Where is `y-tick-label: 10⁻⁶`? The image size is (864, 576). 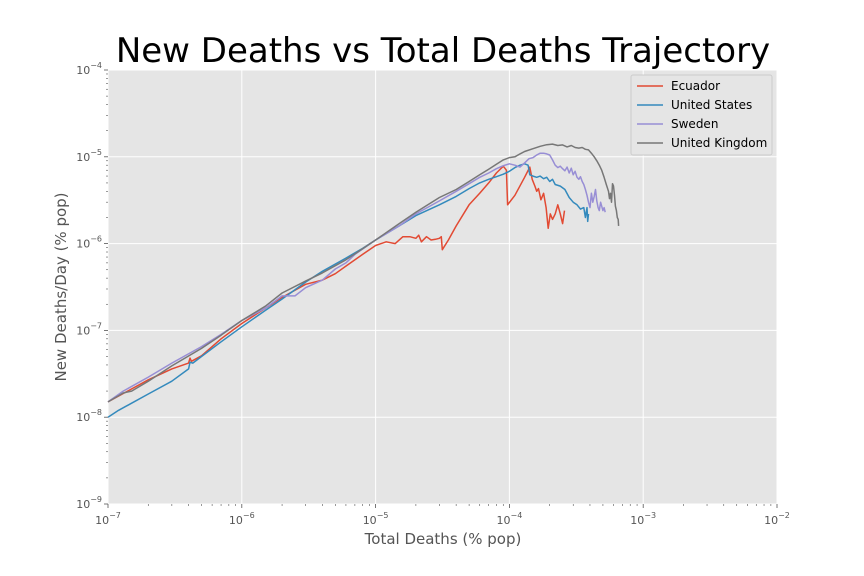 y-tick-label: 10⁻⁶ is located at coordinates (89, 243).